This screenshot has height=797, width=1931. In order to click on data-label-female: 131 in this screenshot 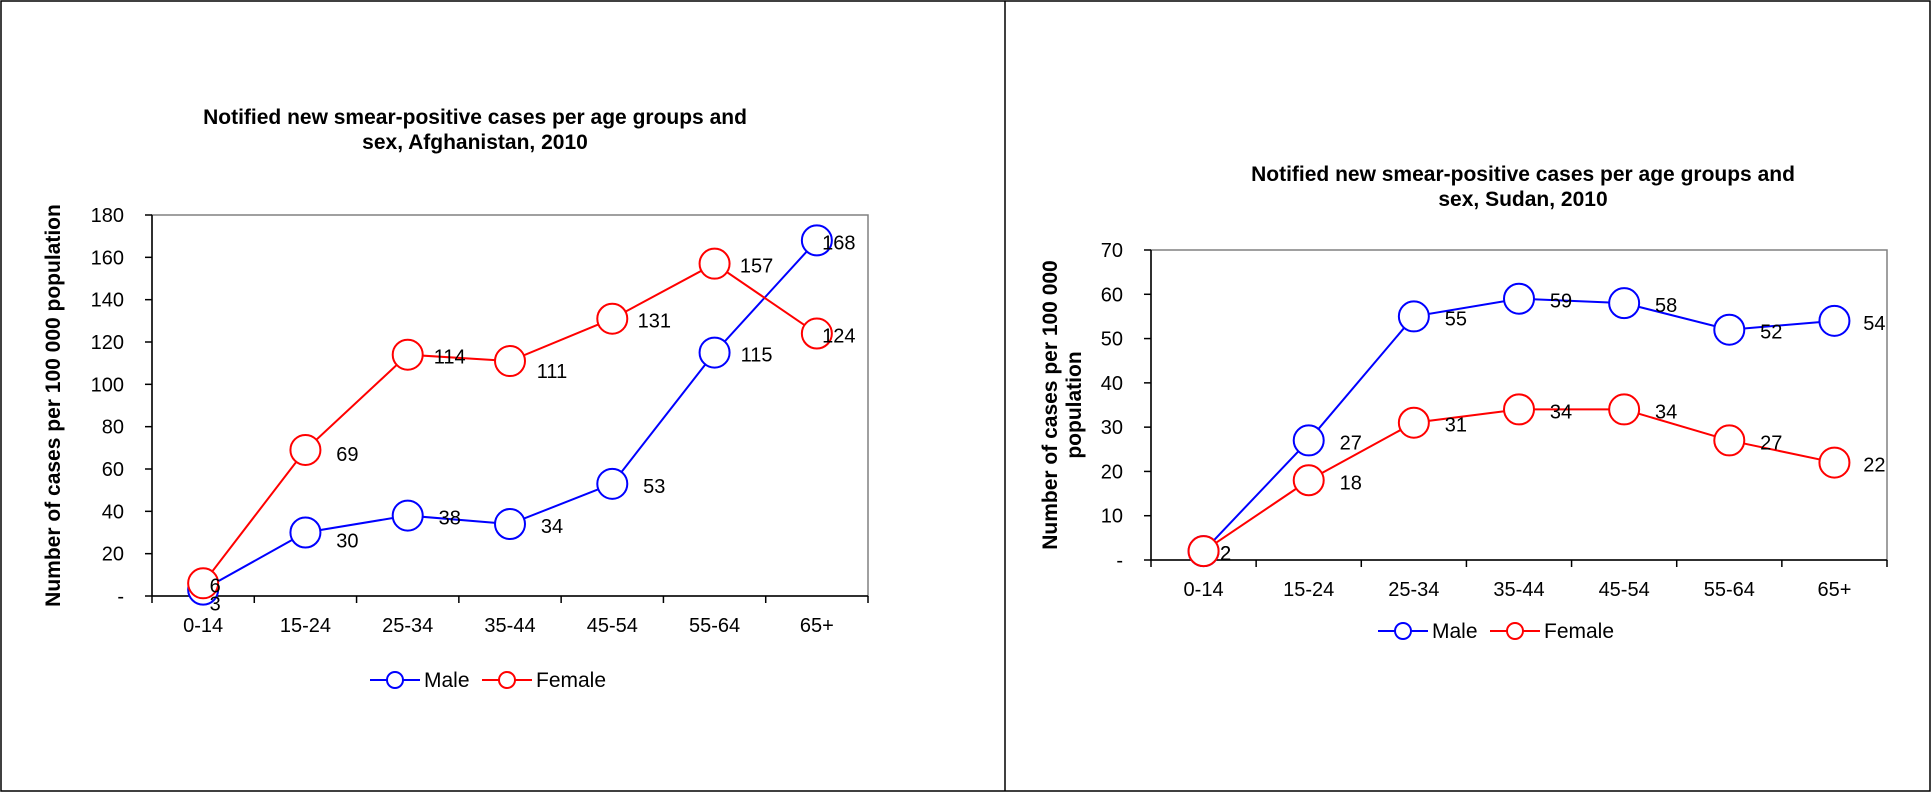, I will do `click(654, 322)`.